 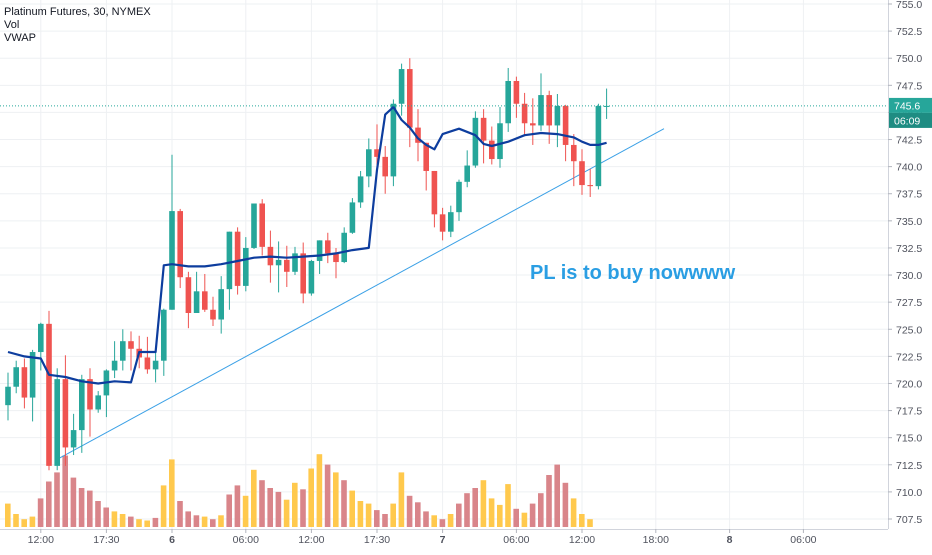 What do you see at coordinates (633, 273) in the screenshot?
I see `chart-annotation-text: PL is to buy nowwww` at bounding box center [633, 273].